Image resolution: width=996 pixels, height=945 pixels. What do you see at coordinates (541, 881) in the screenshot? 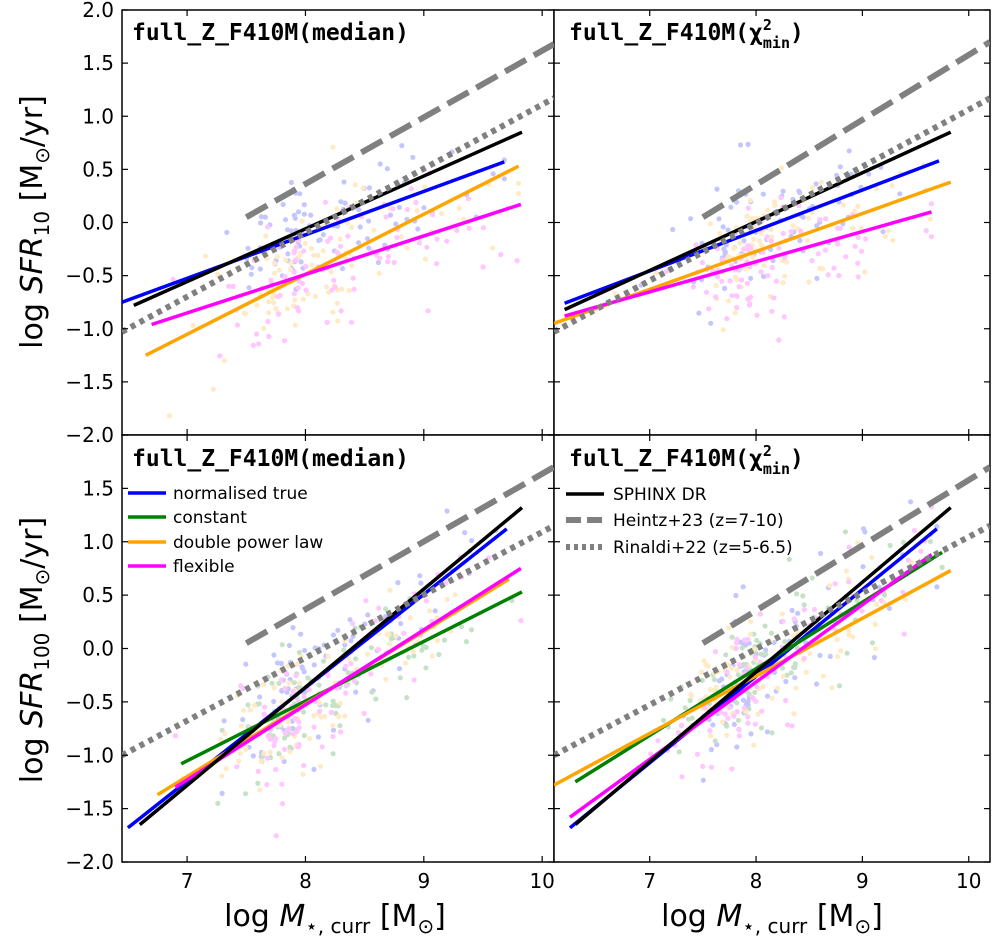
I see `x-tick-label: 10` at bounding box center [541, 881].